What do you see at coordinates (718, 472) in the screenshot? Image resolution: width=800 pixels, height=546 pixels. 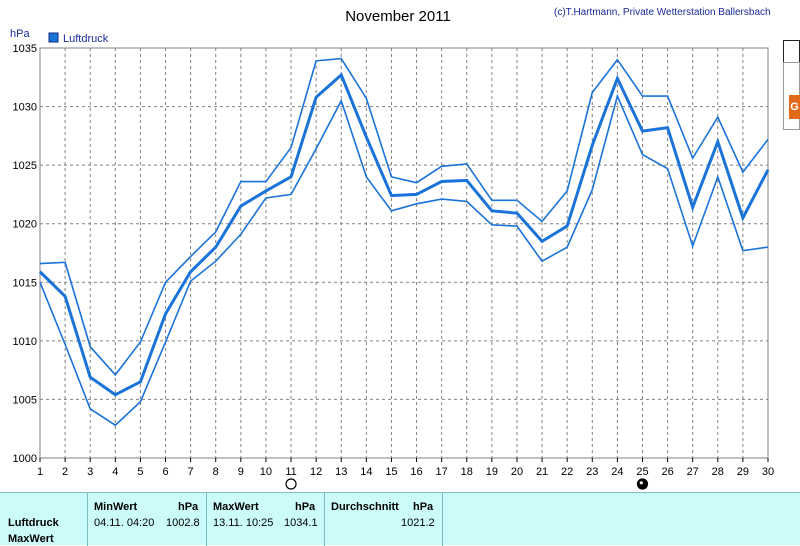 I see `x-tick-label: 28` at bounding box center [718, 472].